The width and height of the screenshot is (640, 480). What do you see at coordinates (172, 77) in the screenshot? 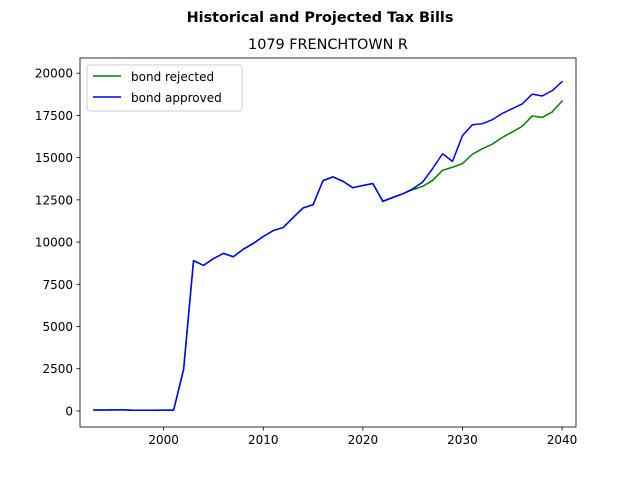
I see `legend-label-bond-rejected: bond rejected` at bounding box center [172, 77].